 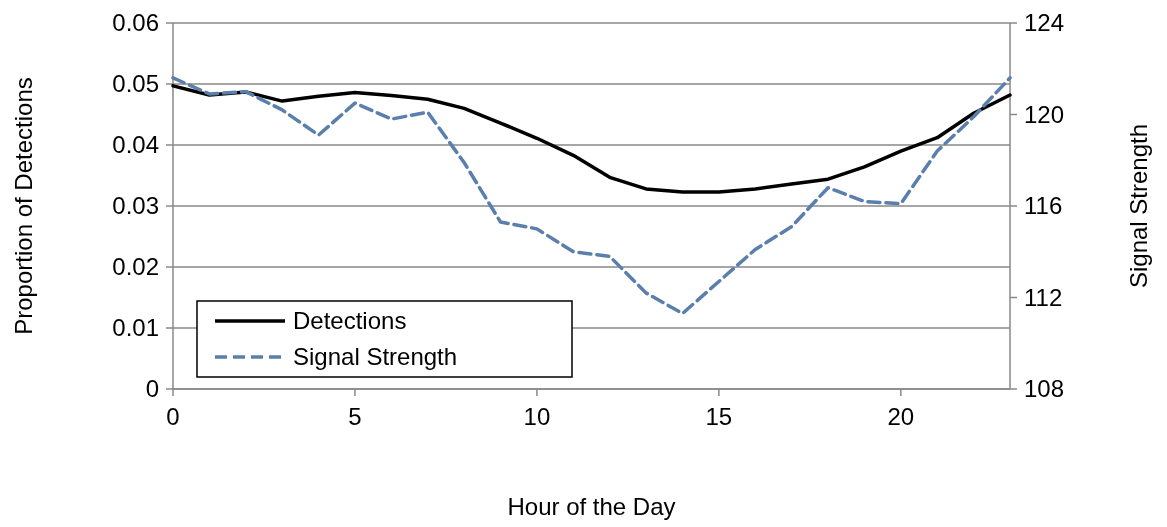 What do you see at coordinates (1138, 206) in the screenshot?
I see `y2-axis-title: Signal Strength` at bounding box center [1138, 206].